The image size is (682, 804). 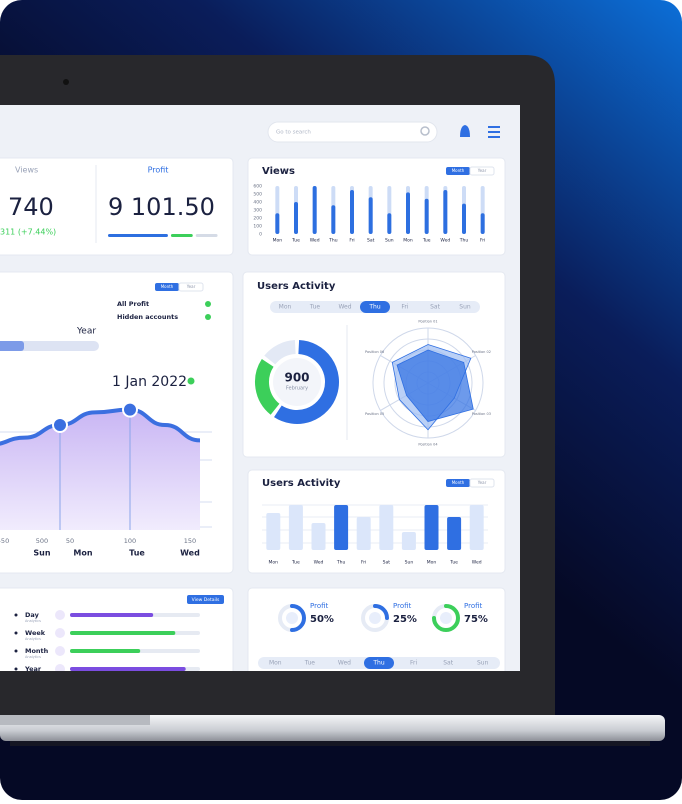 What do you see at coordinates (70, 541) in the screenshot?
I see `x-tick-label: 50` at bounding box center [70, 541].